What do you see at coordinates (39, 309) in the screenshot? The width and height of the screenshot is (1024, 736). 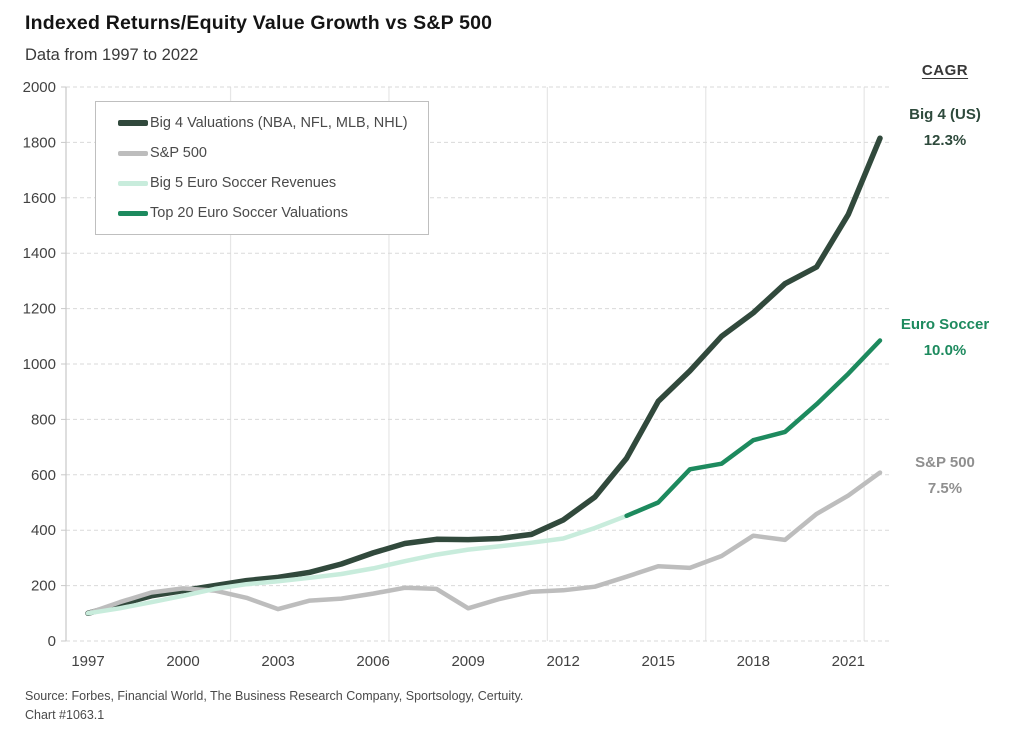 I see `y-axis-label: 1200` at bounding box center [39, 309].